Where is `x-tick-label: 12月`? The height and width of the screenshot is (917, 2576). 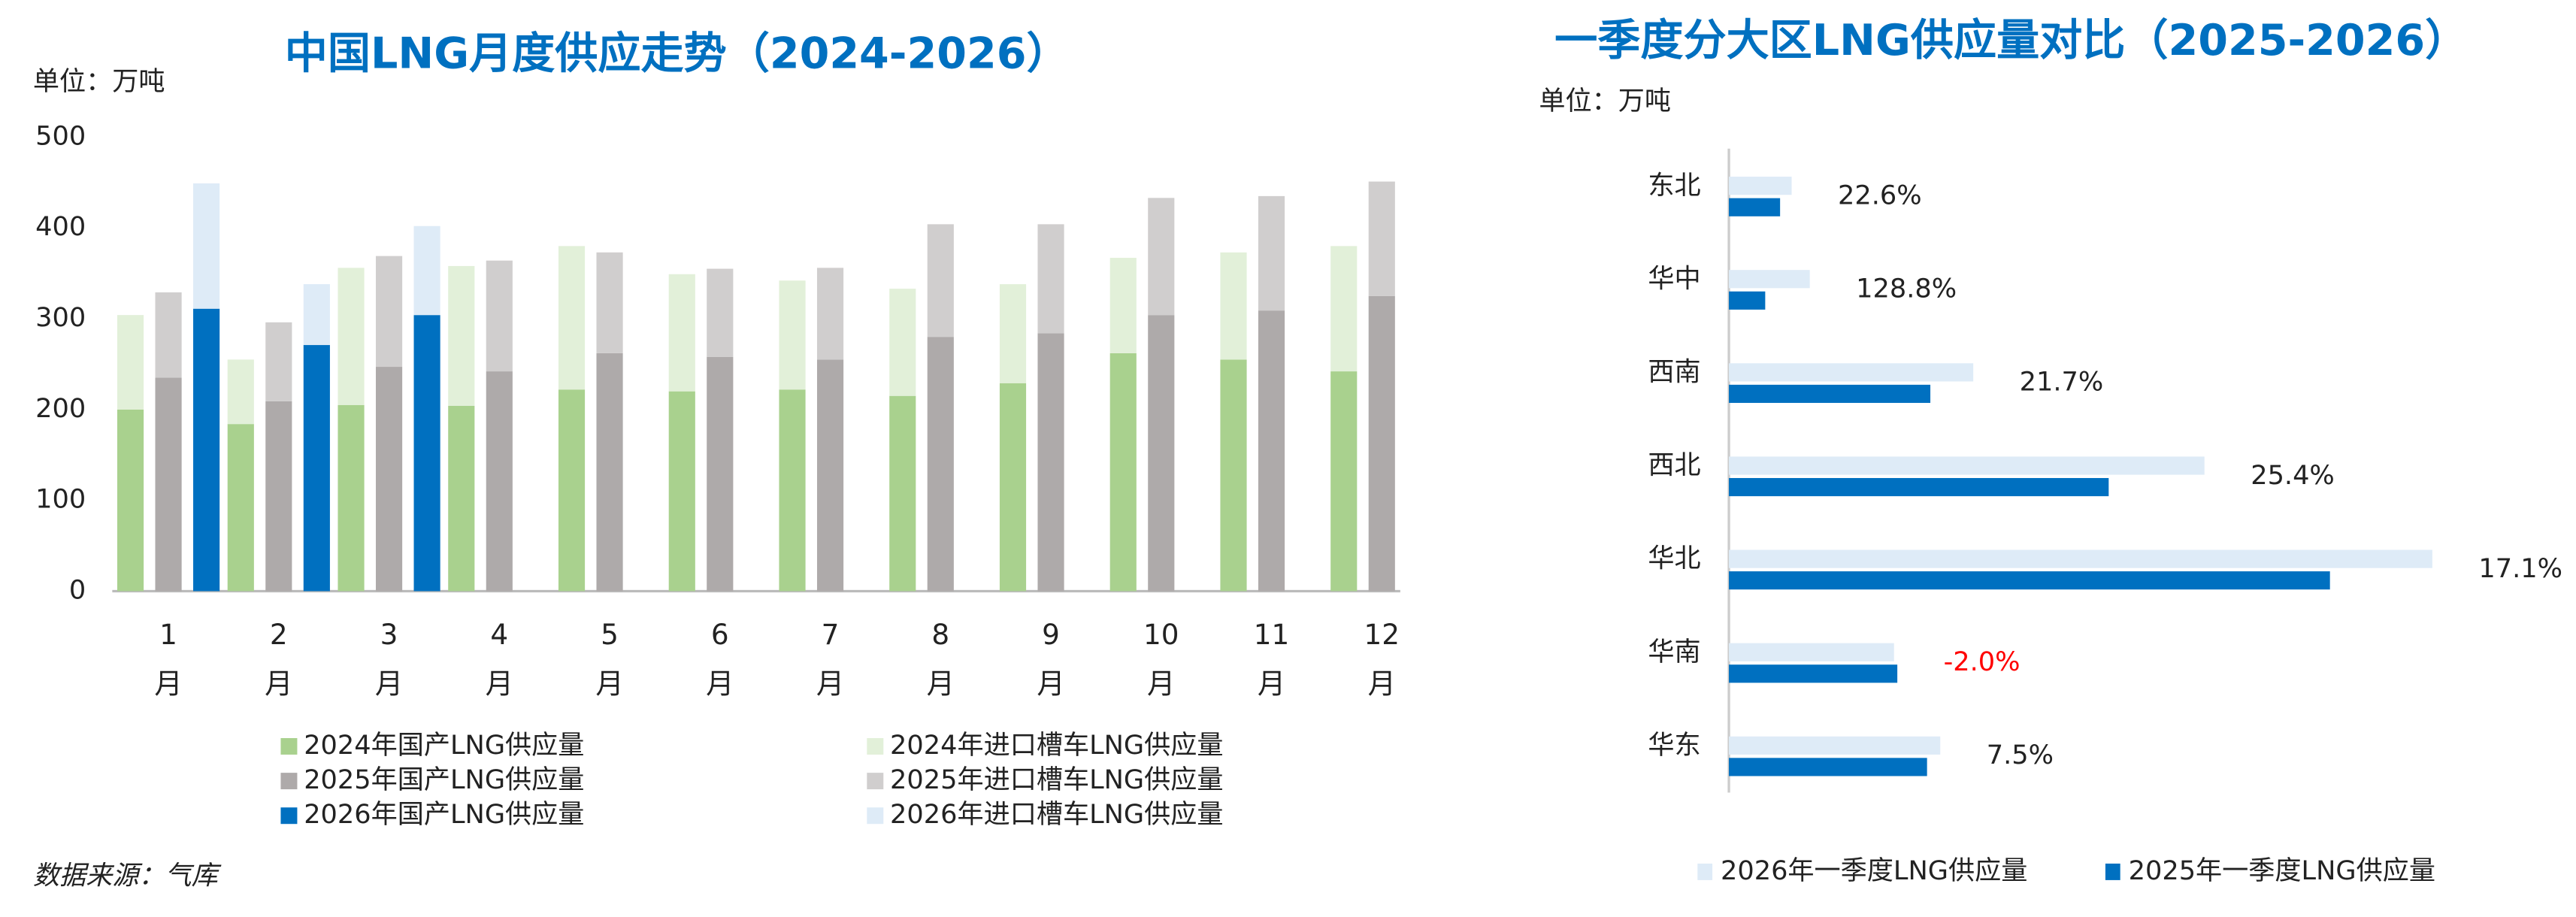
x-tick-label: 12月 is located at coordinates (1382, 660).